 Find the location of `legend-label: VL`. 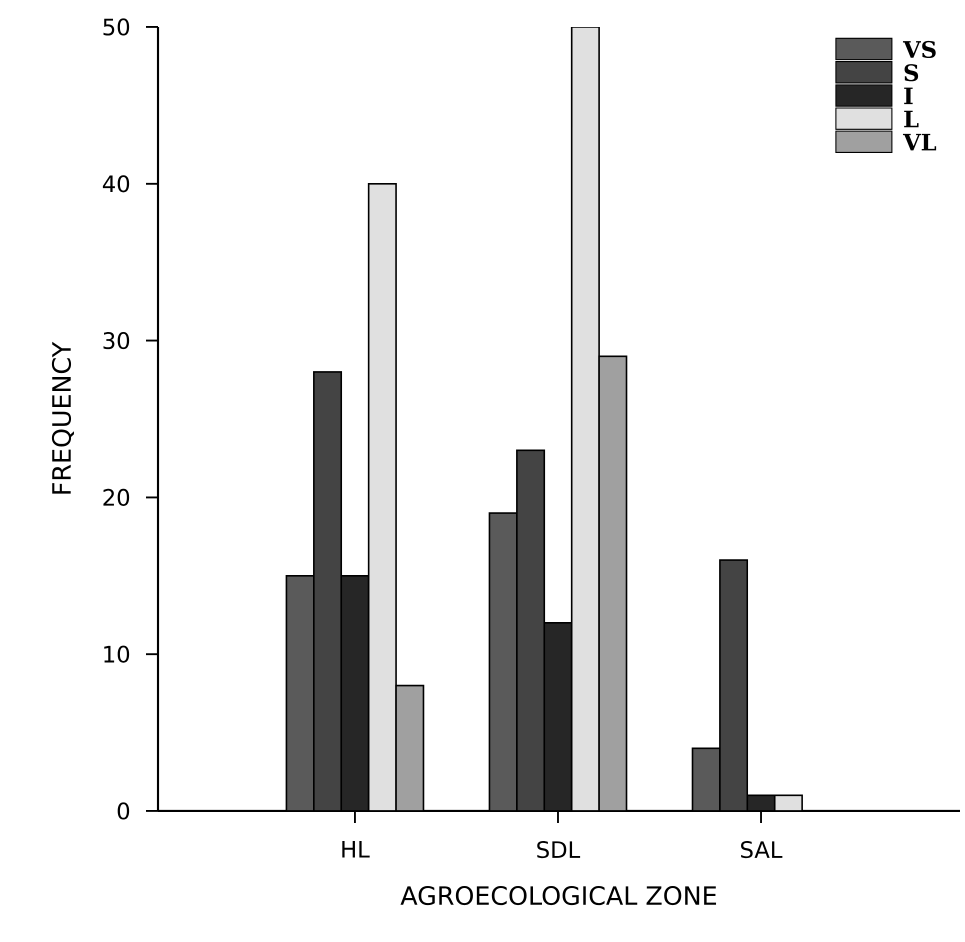

legend-label: VL is located at coordinates (919, 142).